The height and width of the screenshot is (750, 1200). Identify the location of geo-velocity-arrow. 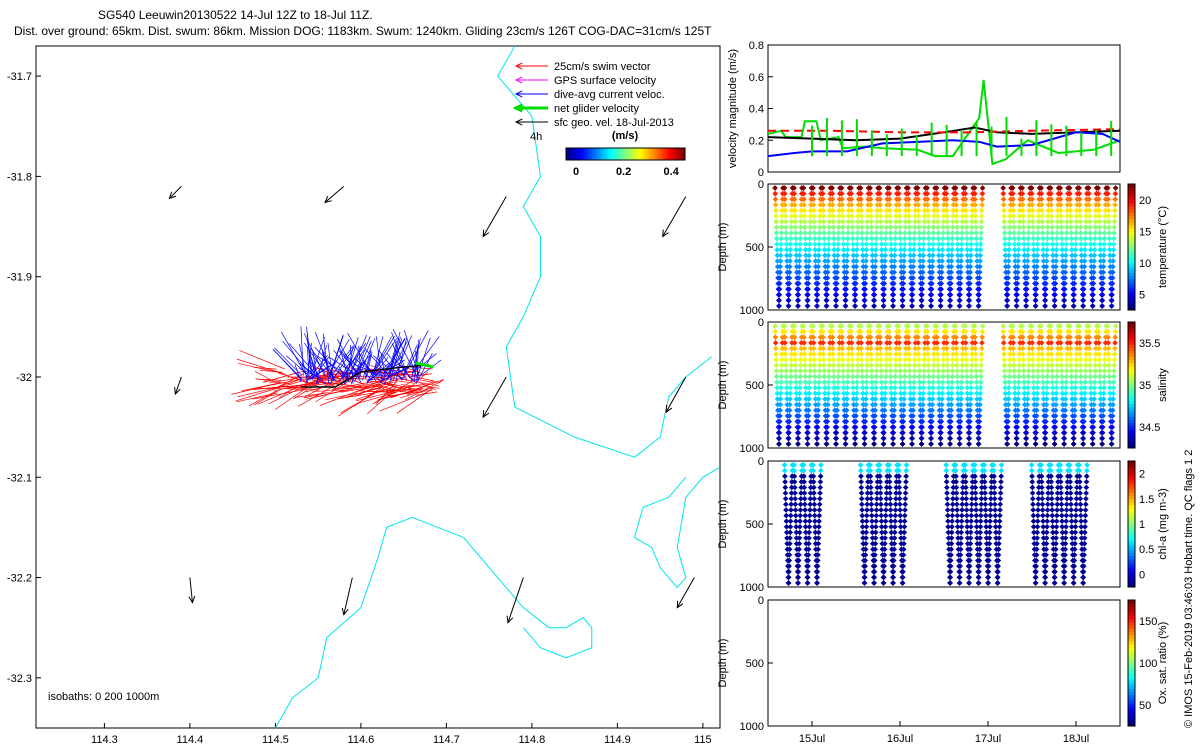
(334, 194).